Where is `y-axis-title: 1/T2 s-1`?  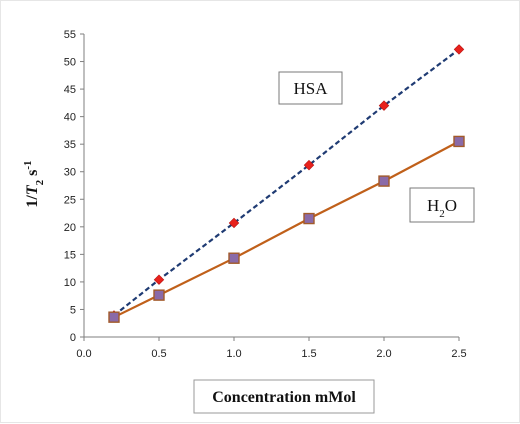
y-axis-title: 1/T2 s-1 is located at coordinates (34, 183).